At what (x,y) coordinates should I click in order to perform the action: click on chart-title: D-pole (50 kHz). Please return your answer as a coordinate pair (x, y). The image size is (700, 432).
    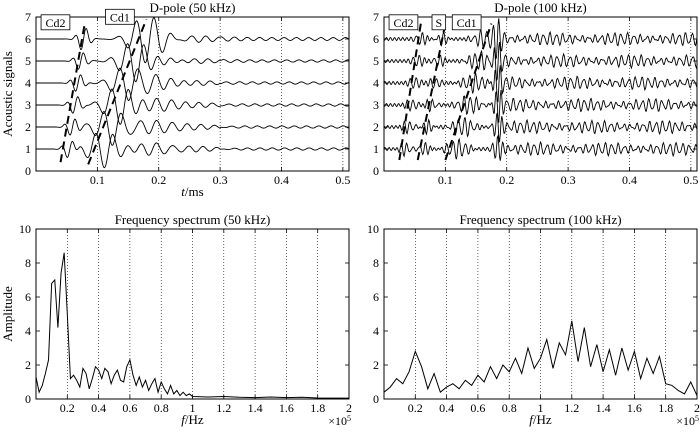
    Looking at the image, I should click on (193, 7).